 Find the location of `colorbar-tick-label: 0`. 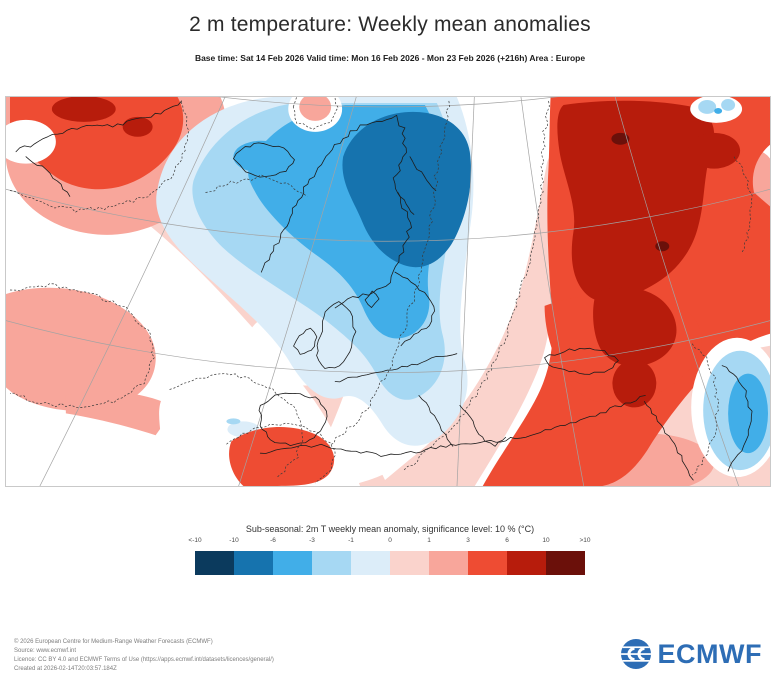

colorbar-tick-label: 0 is located at coordinates (390, 540).